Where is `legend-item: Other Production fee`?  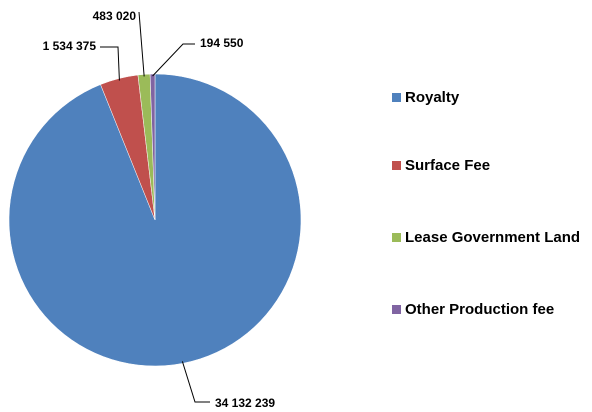 legend-item: Other Production fee is located at coordinates (490, 309).